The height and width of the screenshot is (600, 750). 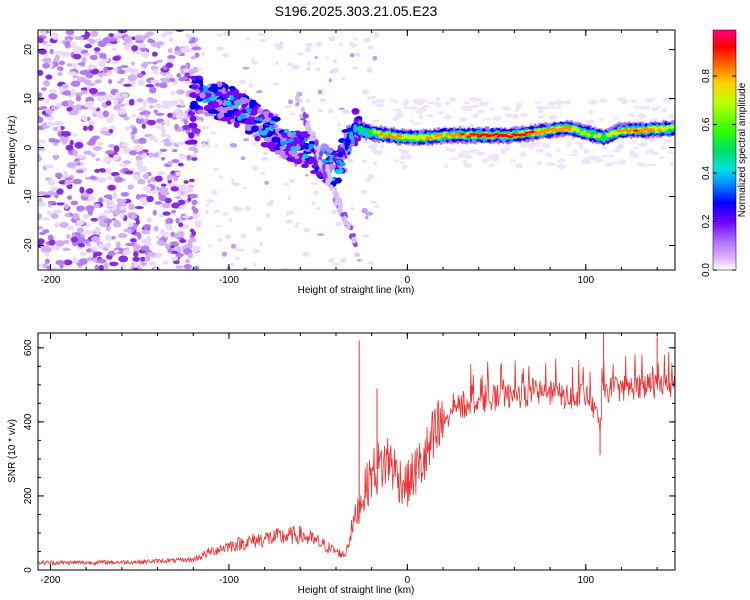 What do you see at coordinates (28, 421) in the screenshot?
I see `snr-ytick-label: 400` at bounding box center [28, 421].